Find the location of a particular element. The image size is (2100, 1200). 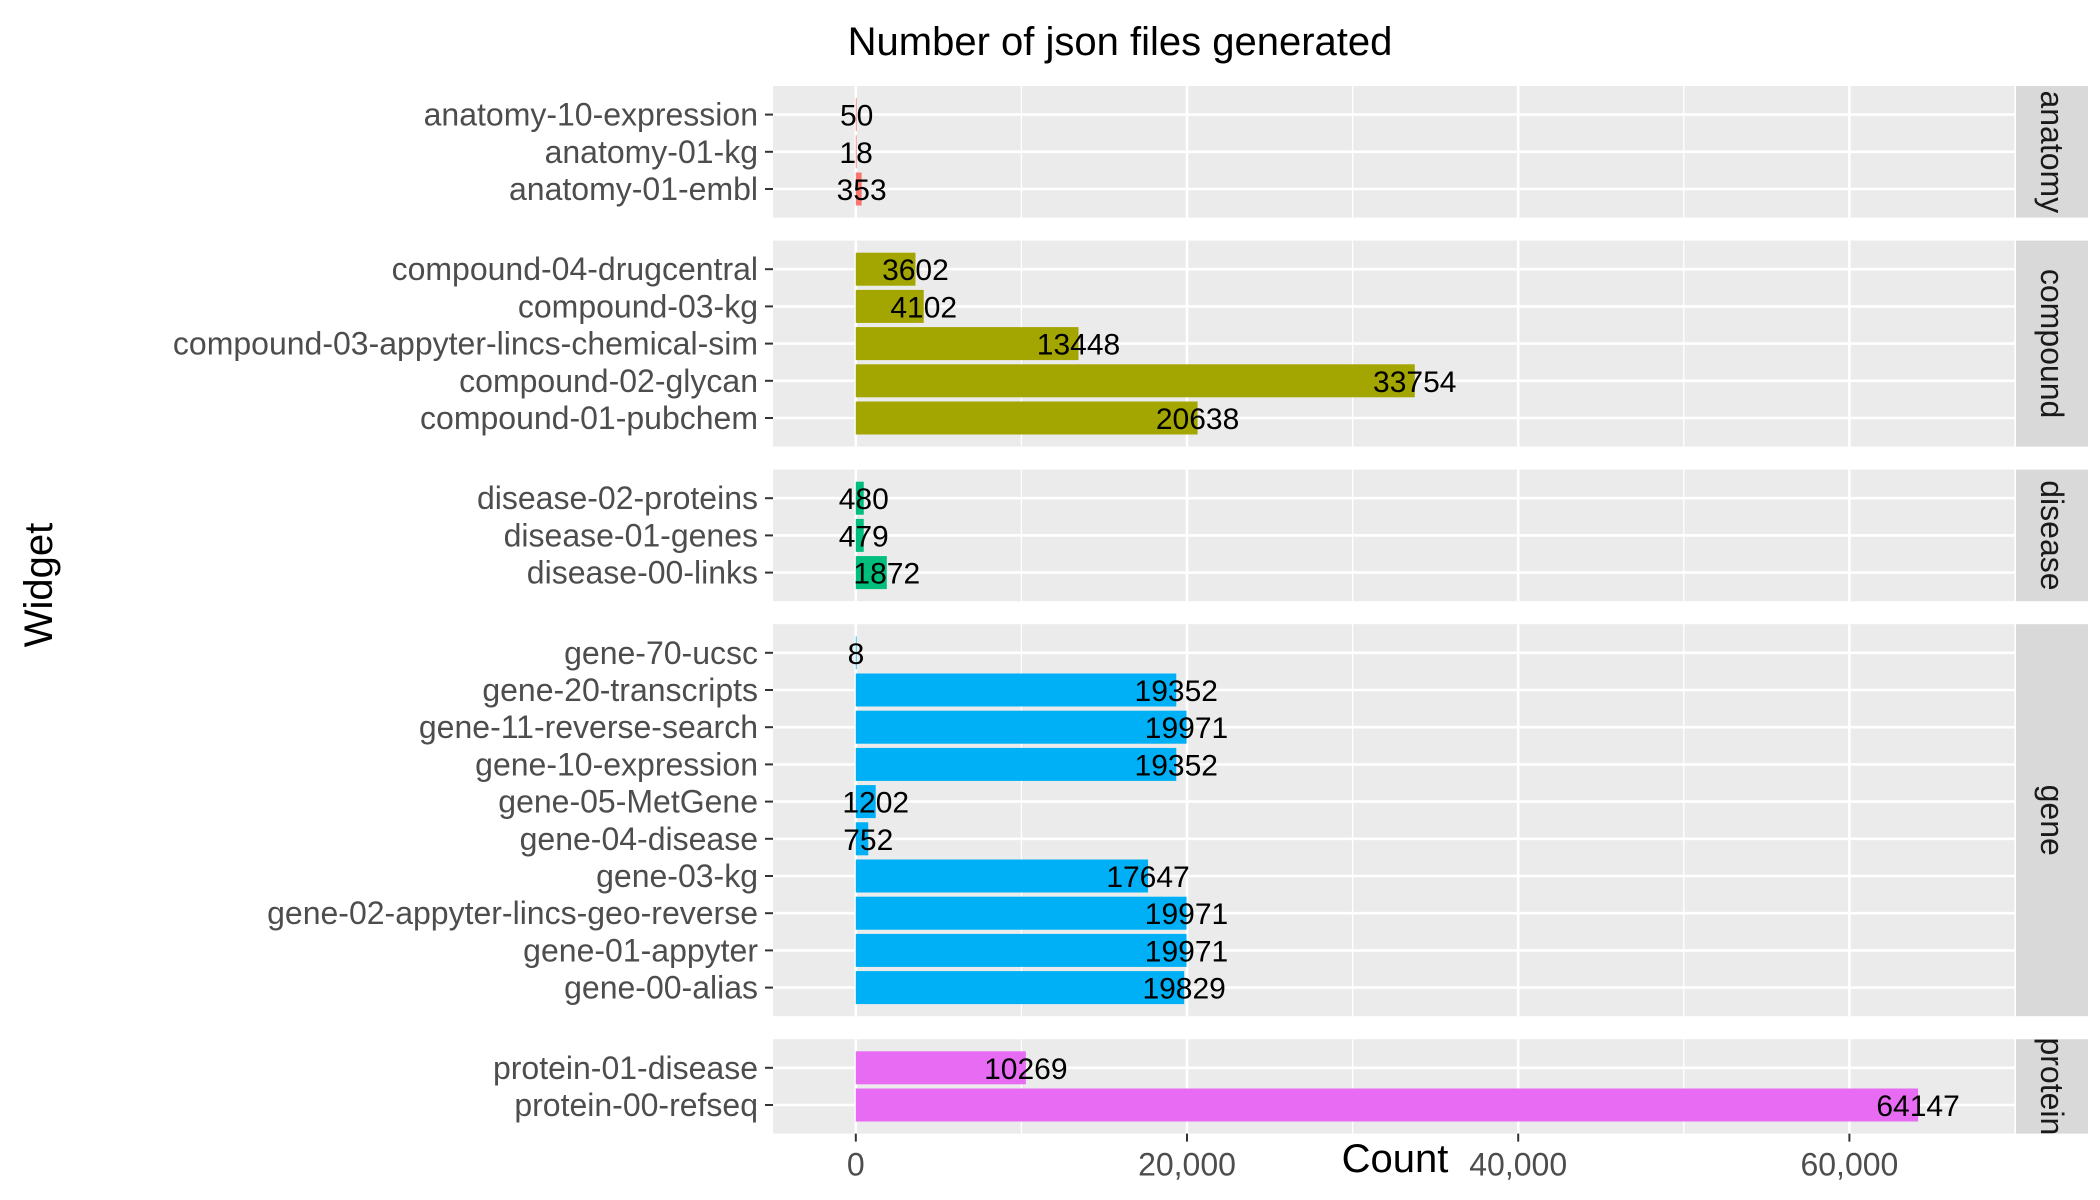

x-axis-title: Count is located at coordinates (1395, 1159).